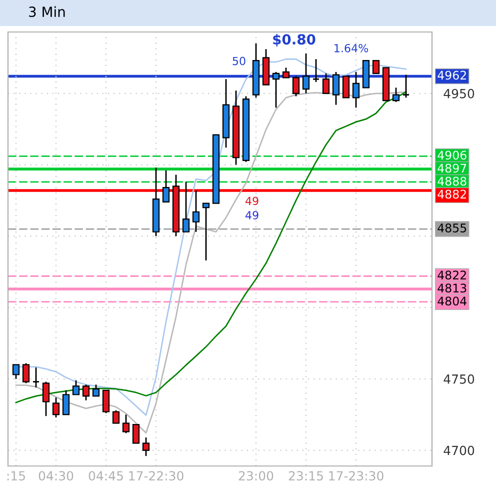 The image size is (496, 496). I want to click on annotation: 50, so click(239, 61).